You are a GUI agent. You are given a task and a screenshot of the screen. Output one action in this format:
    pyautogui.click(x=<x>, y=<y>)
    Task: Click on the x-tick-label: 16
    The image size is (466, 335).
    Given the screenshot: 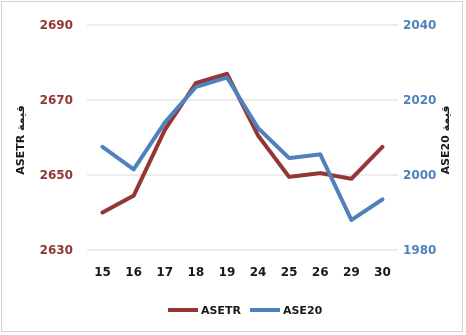 What is the action you would take?
    pyautogui.click(x=133, y=272)
    